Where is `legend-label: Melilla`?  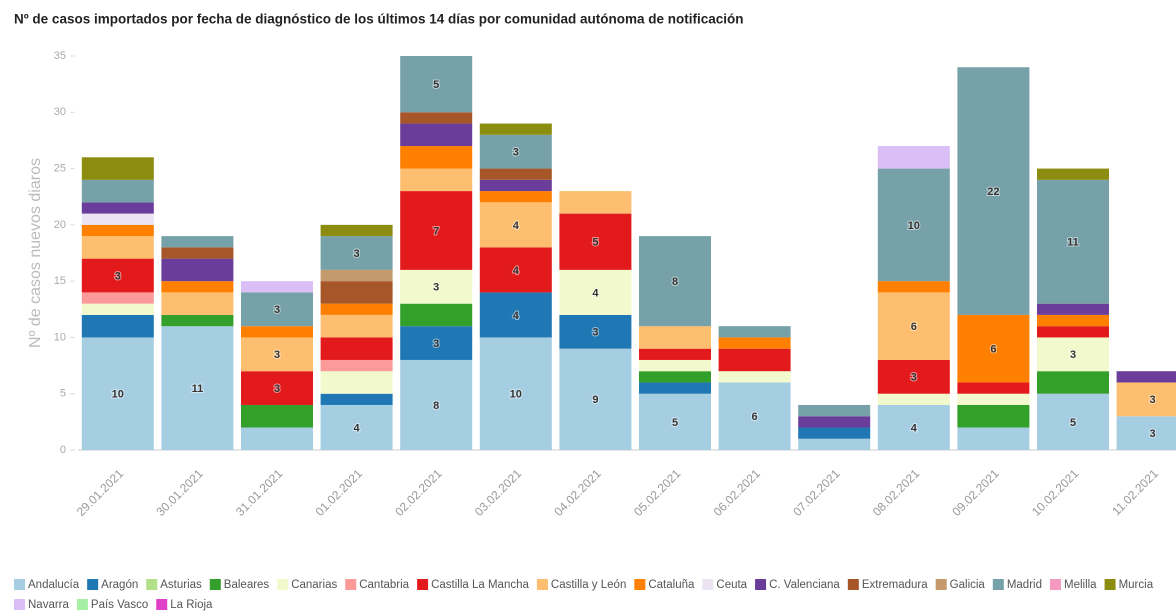 legend-label: Melilla is located at coordinates (1080, 585).